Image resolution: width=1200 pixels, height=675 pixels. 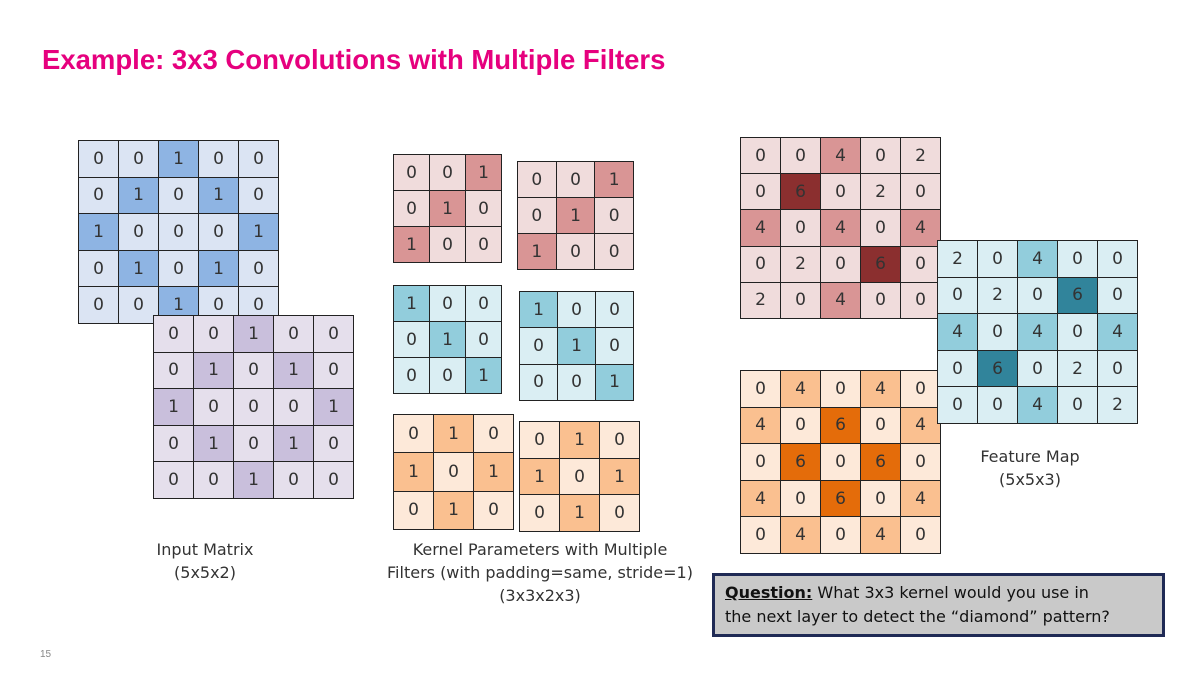 I want to click on input-caption: Input Matrix (5x5x2), so click(x=205, y=561).